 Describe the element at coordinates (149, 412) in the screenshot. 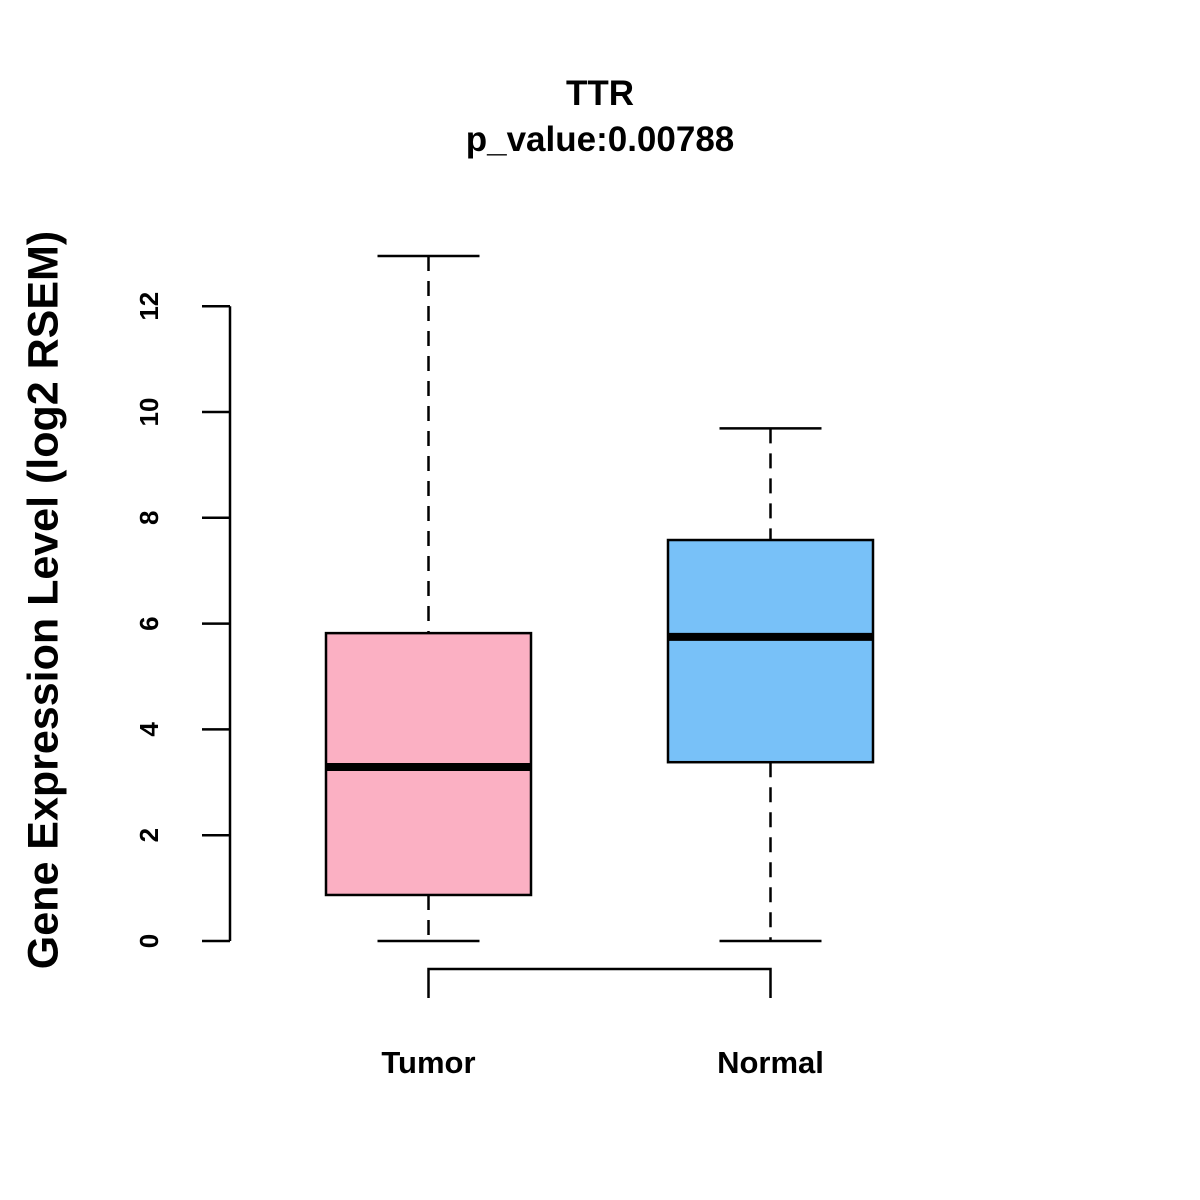

I see `y-tick-label: 10` at that location.